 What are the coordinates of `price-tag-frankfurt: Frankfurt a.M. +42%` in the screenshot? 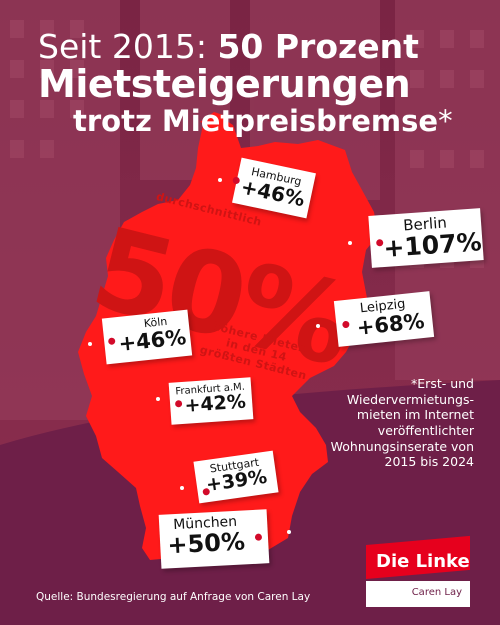 It's located at (211, 401).